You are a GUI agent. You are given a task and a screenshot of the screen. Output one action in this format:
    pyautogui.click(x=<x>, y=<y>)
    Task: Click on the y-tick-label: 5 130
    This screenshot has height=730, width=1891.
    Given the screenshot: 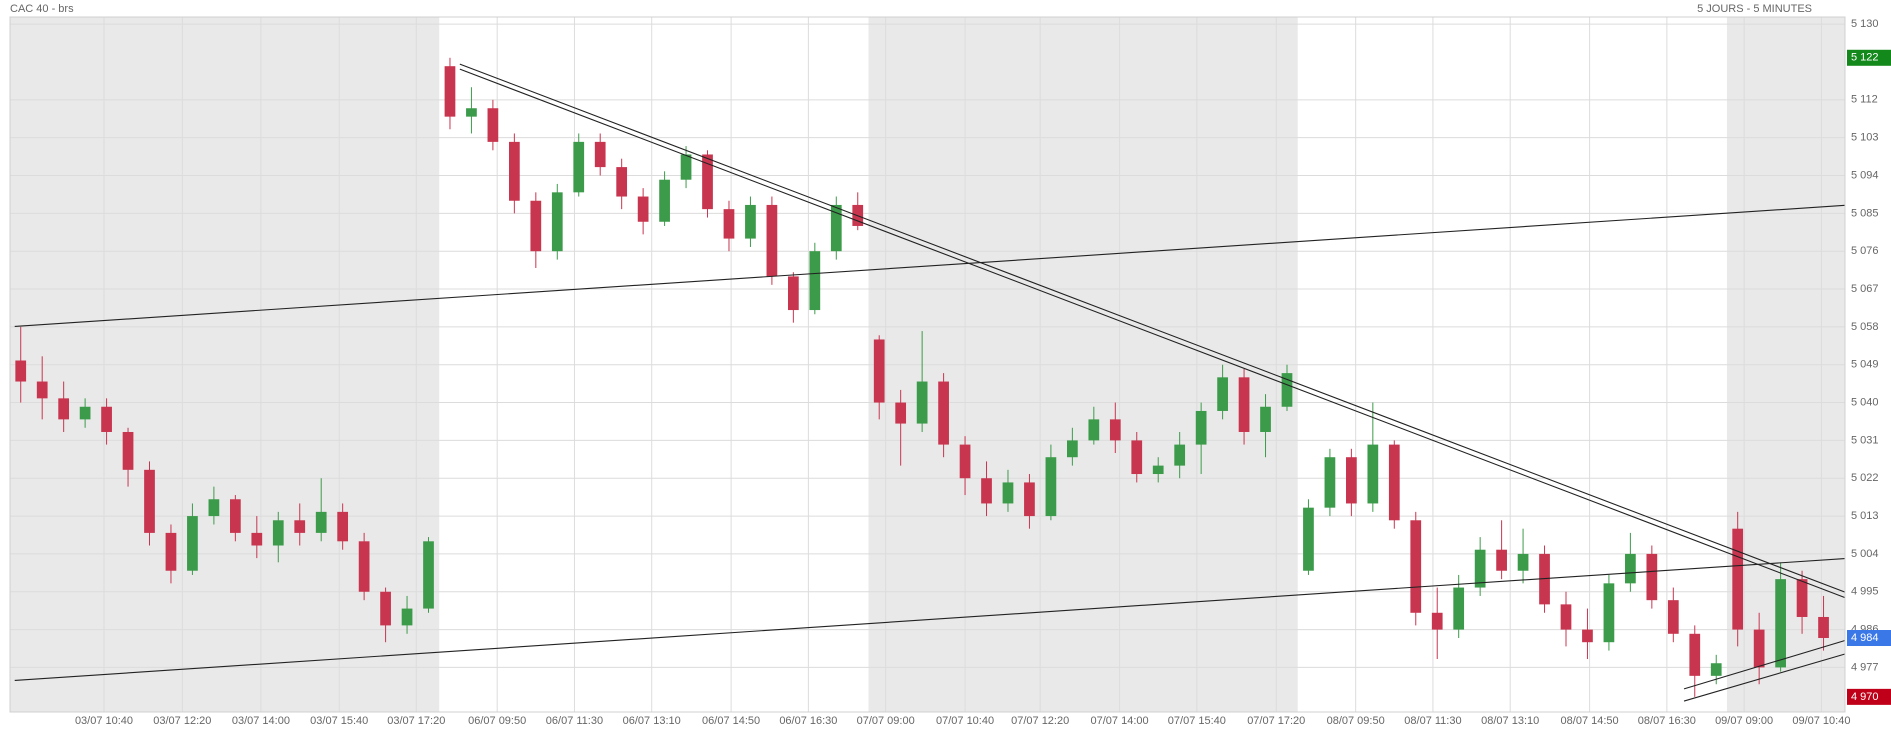 What is the action you would take?
    pyautogui.click(x=1865, y=24)
    